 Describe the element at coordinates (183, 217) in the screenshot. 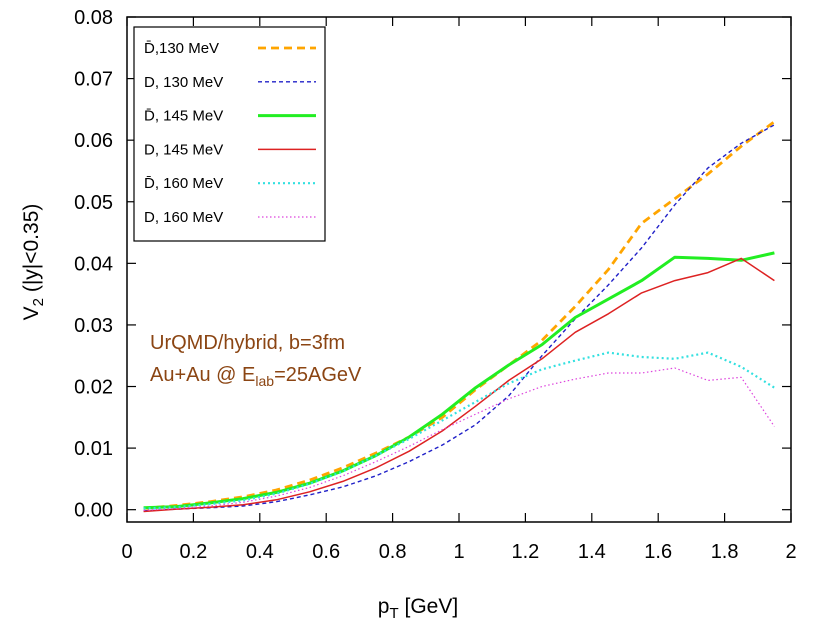

I see `legend-label: D, 160 MeV` at that location.